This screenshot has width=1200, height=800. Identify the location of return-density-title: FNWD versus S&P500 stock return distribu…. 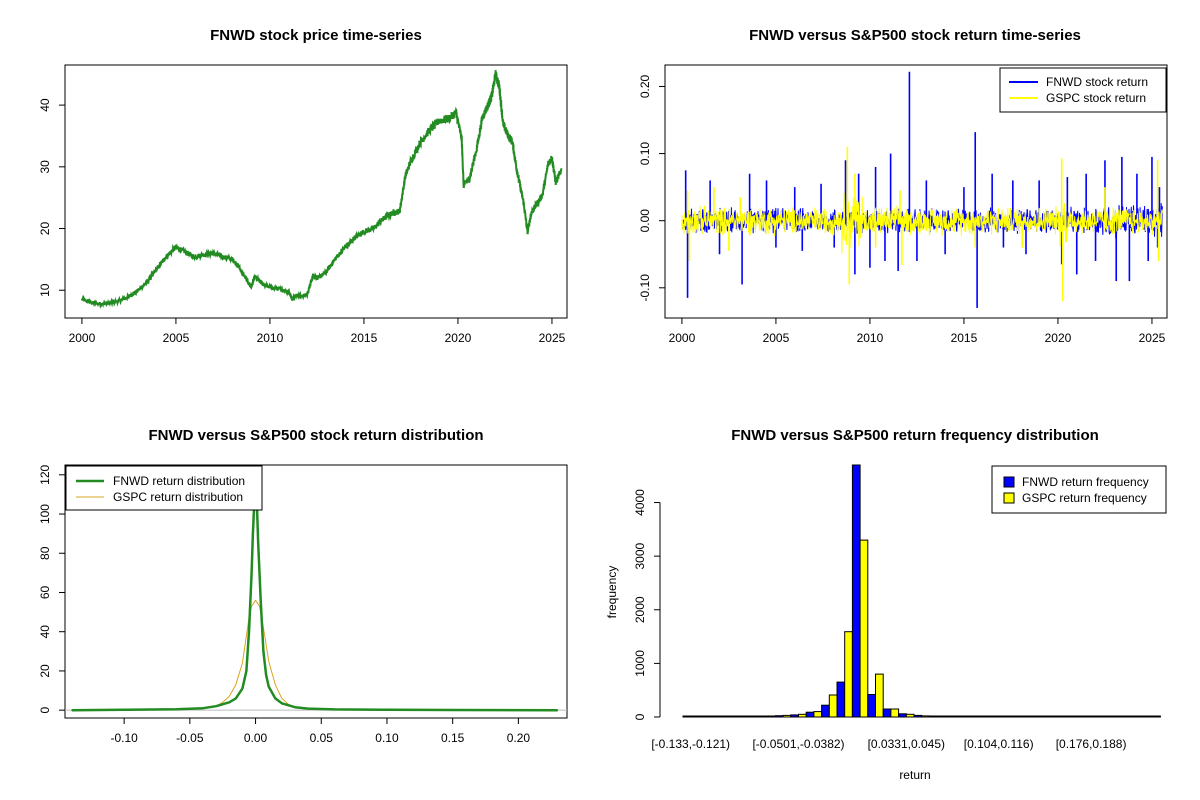
(315, 435).